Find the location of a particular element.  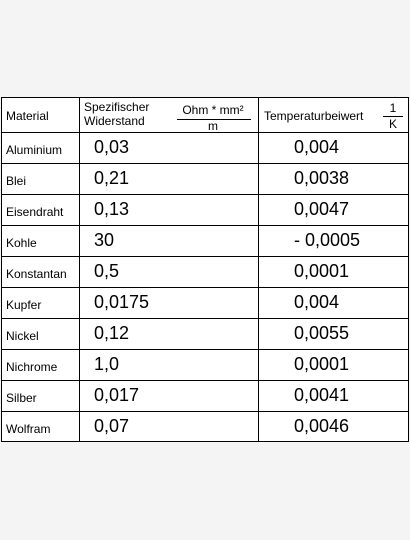

header-material: Material is located at coordinates (27, 116).